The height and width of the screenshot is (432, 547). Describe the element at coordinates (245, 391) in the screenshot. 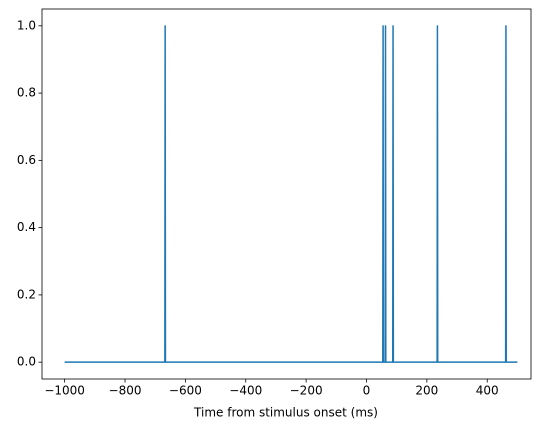

I see `x-tick-label: −400` at that location.